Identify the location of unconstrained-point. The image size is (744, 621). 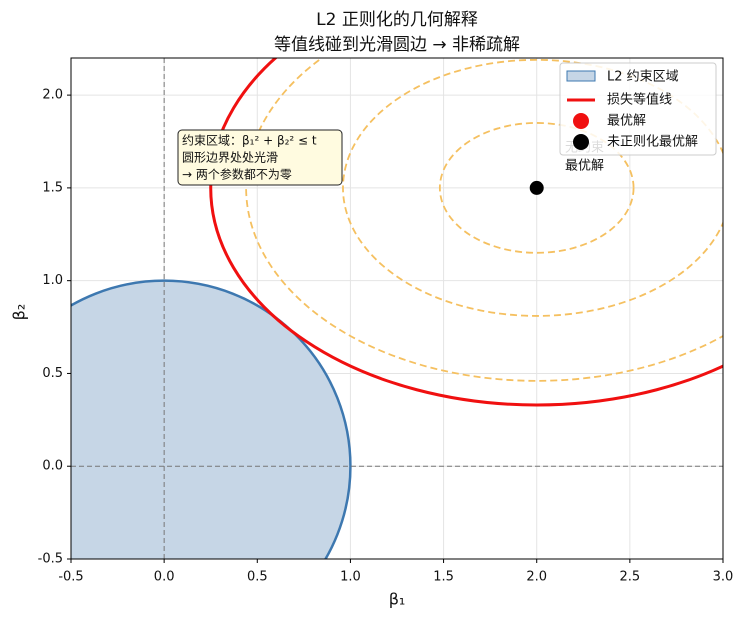
(536, 187).